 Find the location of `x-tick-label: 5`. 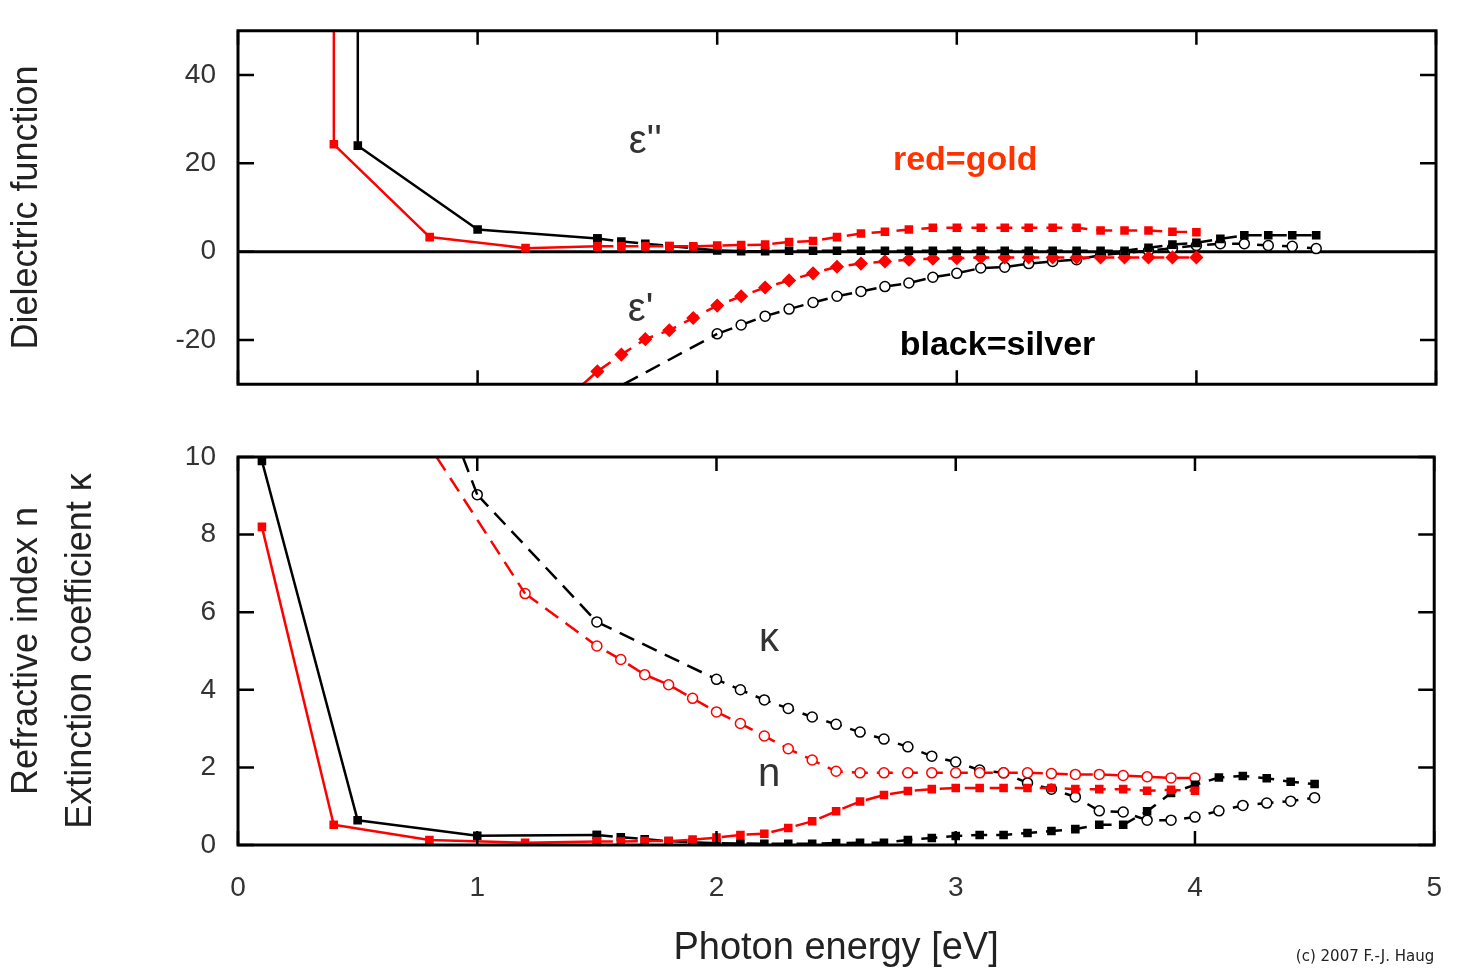

x-tick-label: 5 is located at coordinates (1434, 886).